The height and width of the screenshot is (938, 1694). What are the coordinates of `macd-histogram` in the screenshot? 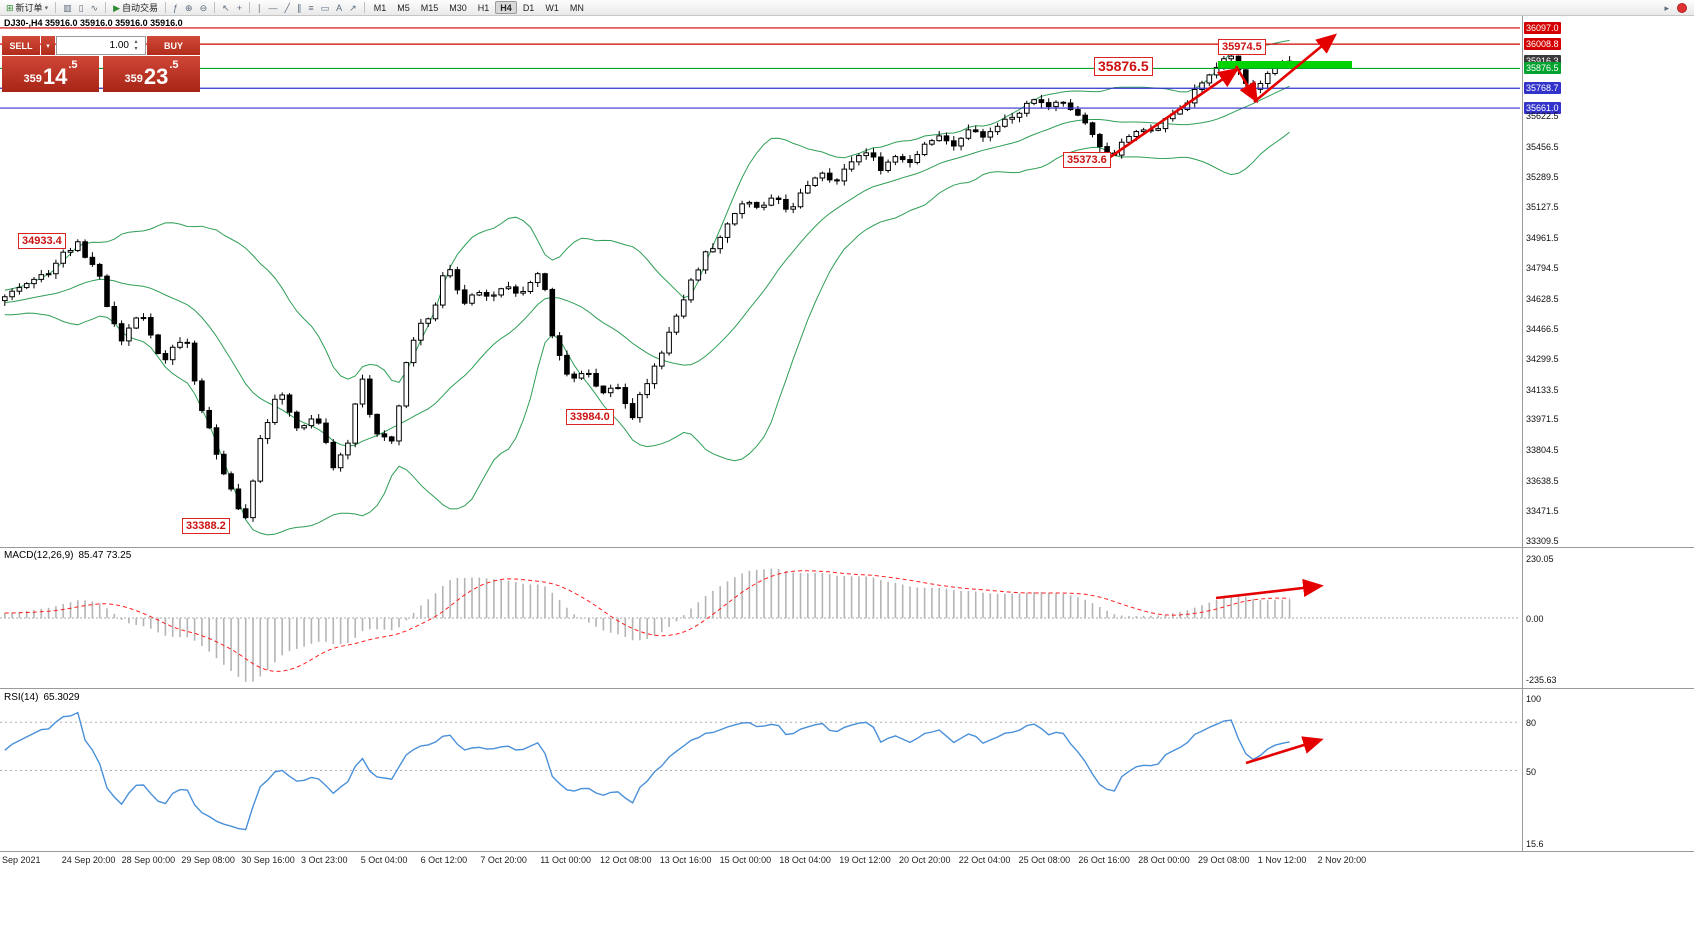 It's located at (760, 625).